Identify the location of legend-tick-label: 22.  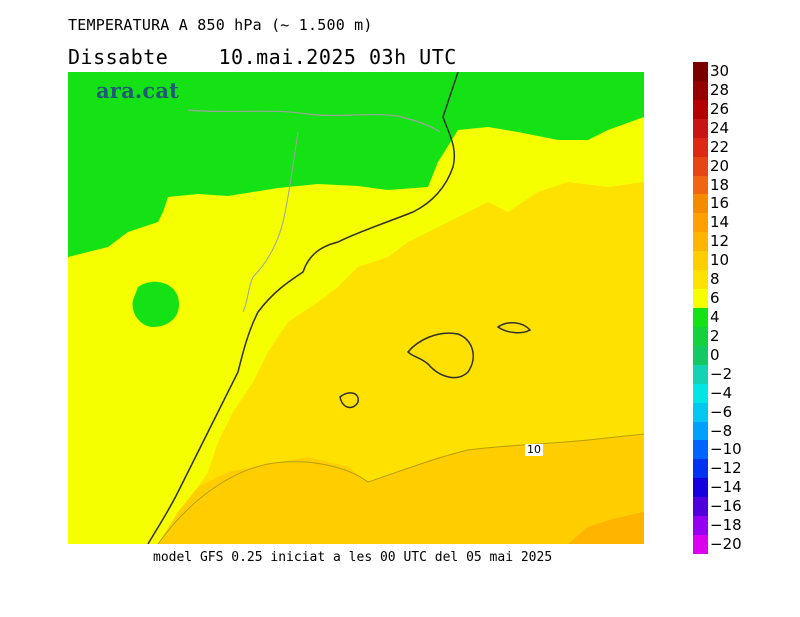
(720, 146).